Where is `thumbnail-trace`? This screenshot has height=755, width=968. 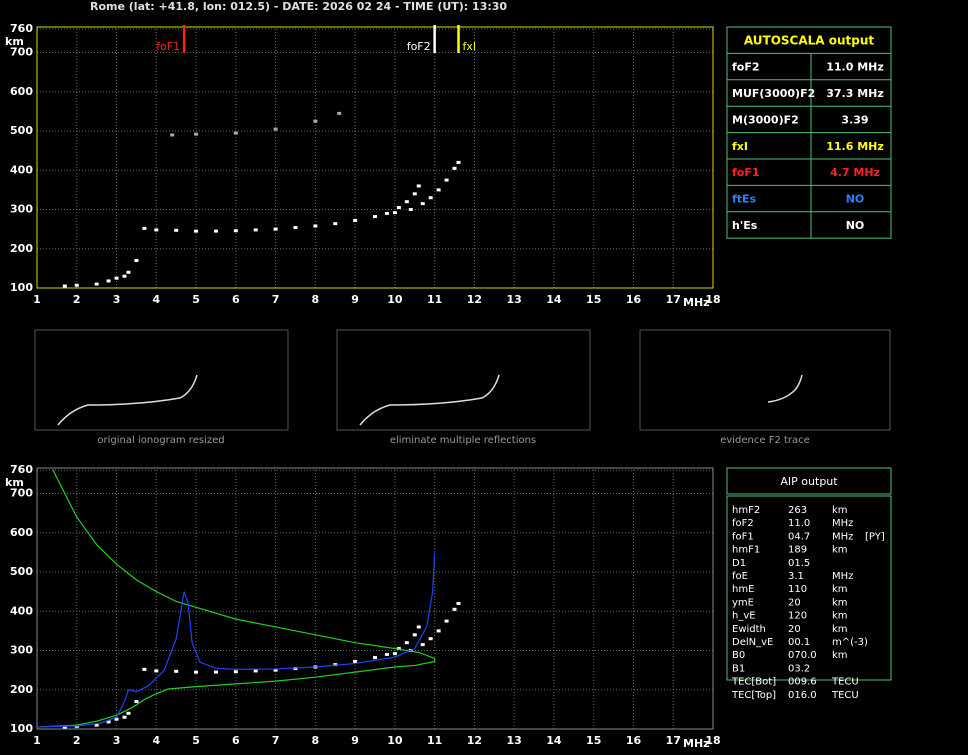 thumbnail-trace is located at coordinates (430, 400).